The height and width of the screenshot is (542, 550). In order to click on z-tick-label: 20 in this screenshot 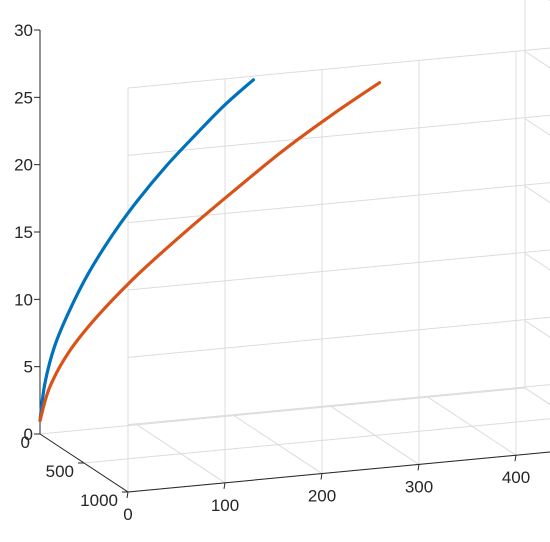, I will do `click(23, 165)`.